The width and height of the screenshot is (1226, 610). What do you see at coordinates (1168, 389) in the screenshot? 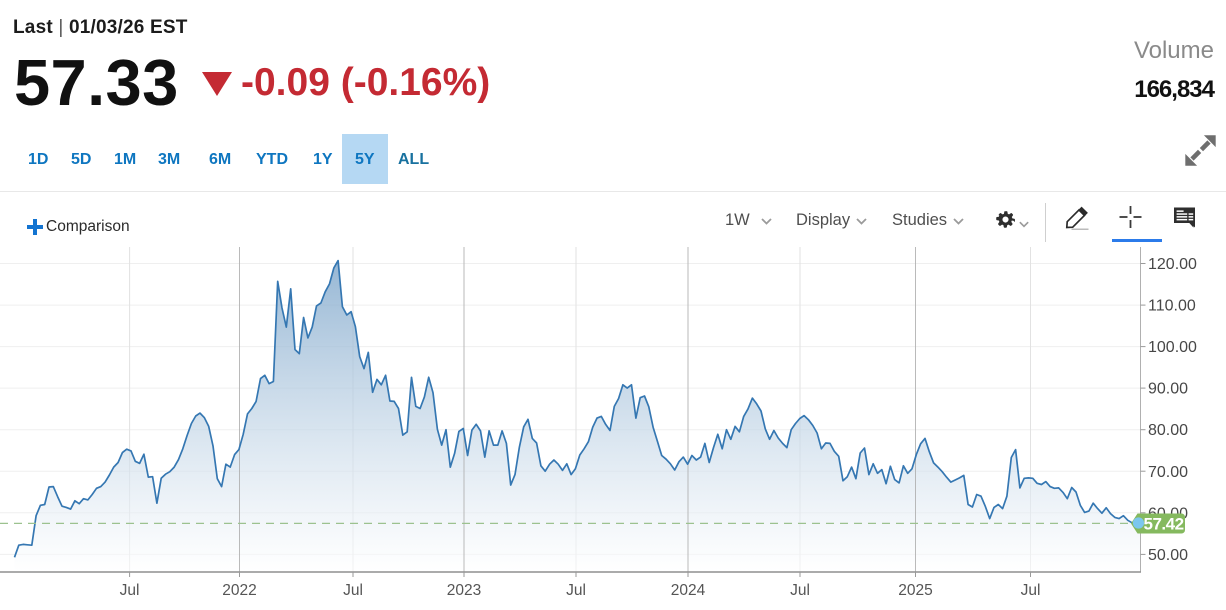
I see `svg-text: 90.00` at bounding box center [1168, 389].